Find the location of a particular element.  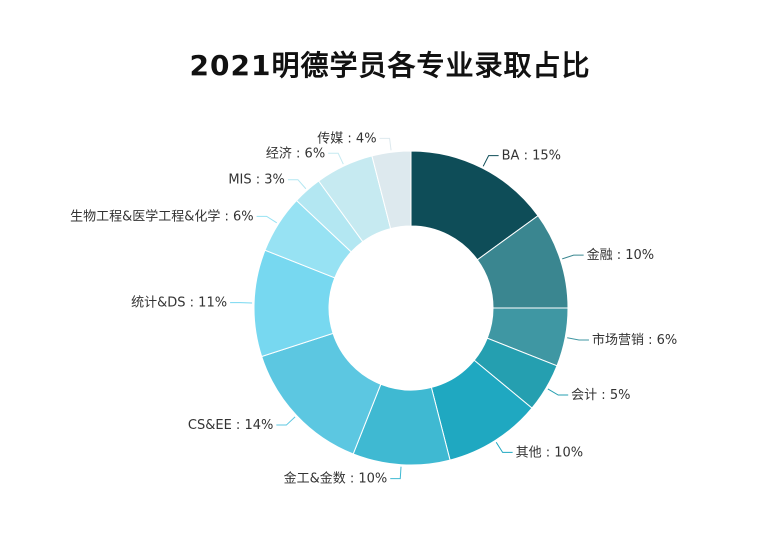

slice-label-10: 经济 : 6% is located at coordinates (295, 153).